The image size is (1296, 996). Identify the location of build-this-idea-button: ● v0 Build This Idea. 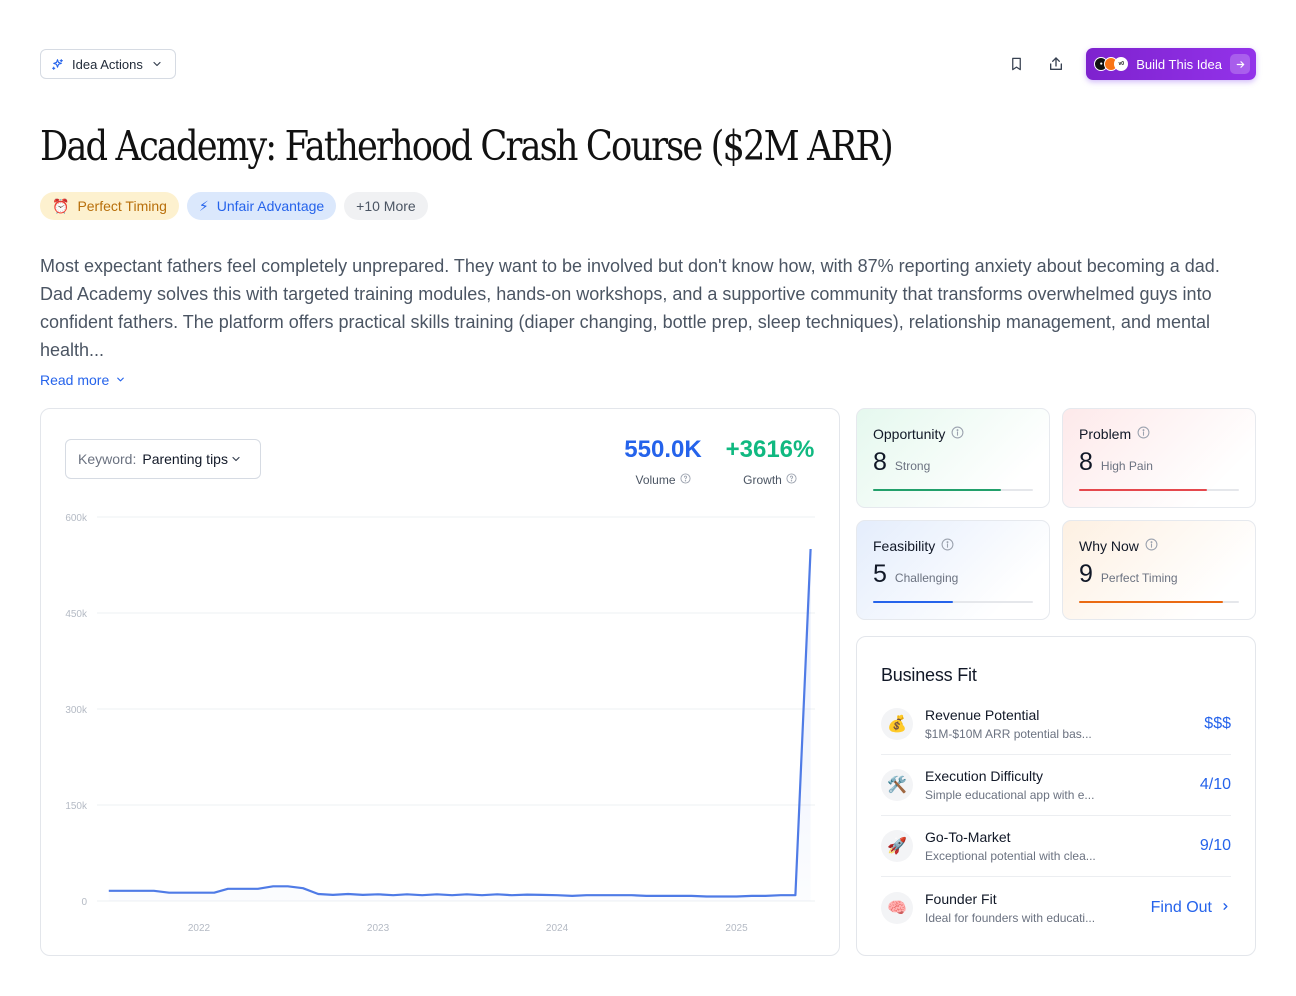
(1171, 64).